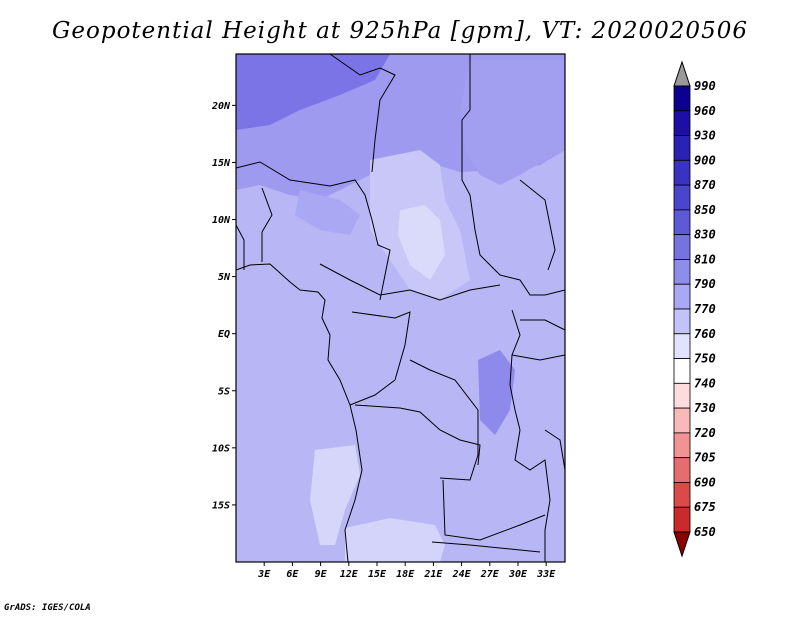 Image resolution: width=800 pixels, height=618 pixels. I want to click on colorbar-label: 750, so click(705, 359).